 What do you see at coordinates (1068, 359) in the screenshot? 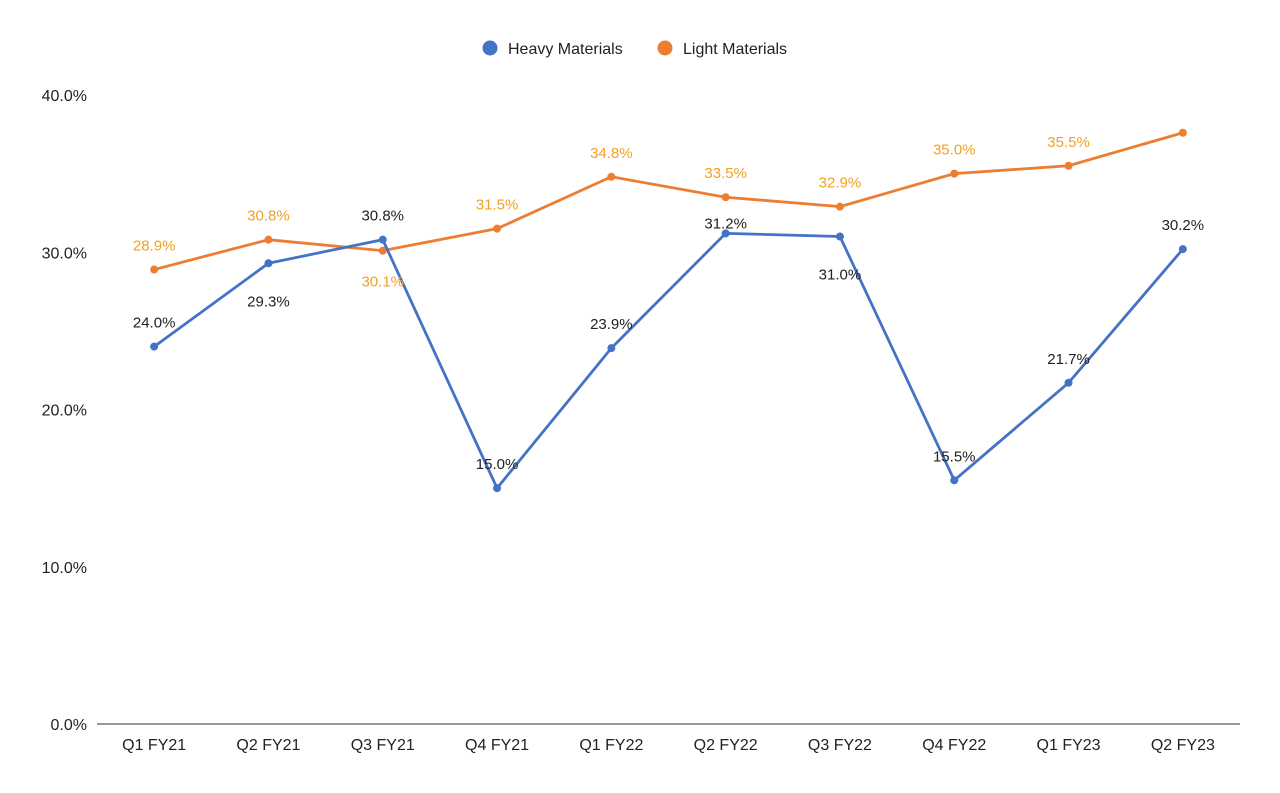
I see `data-label: 21.7%` at bounding box center [1068, 359].